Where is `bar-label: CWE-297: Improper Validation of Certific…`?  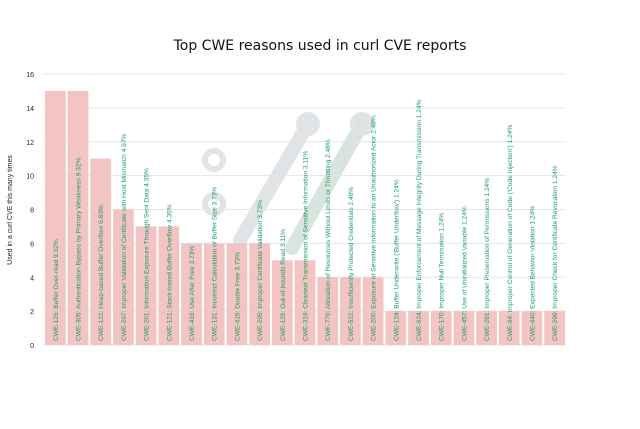
bar-label: CWE-297: Improper Validation of Certific… is located at coordinates (124, 237).